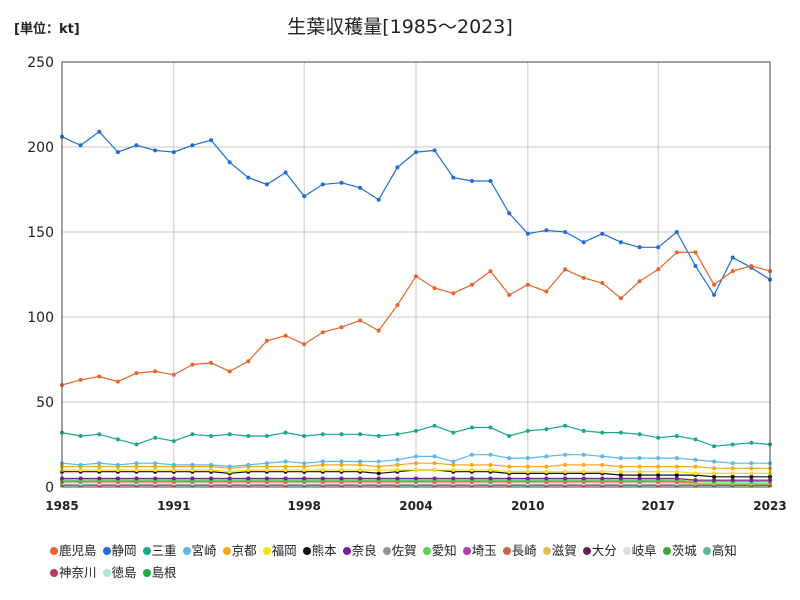 This screenshot has width=800, height=600. I want to click on unit-label: [単位：kt], so click(47, 29).